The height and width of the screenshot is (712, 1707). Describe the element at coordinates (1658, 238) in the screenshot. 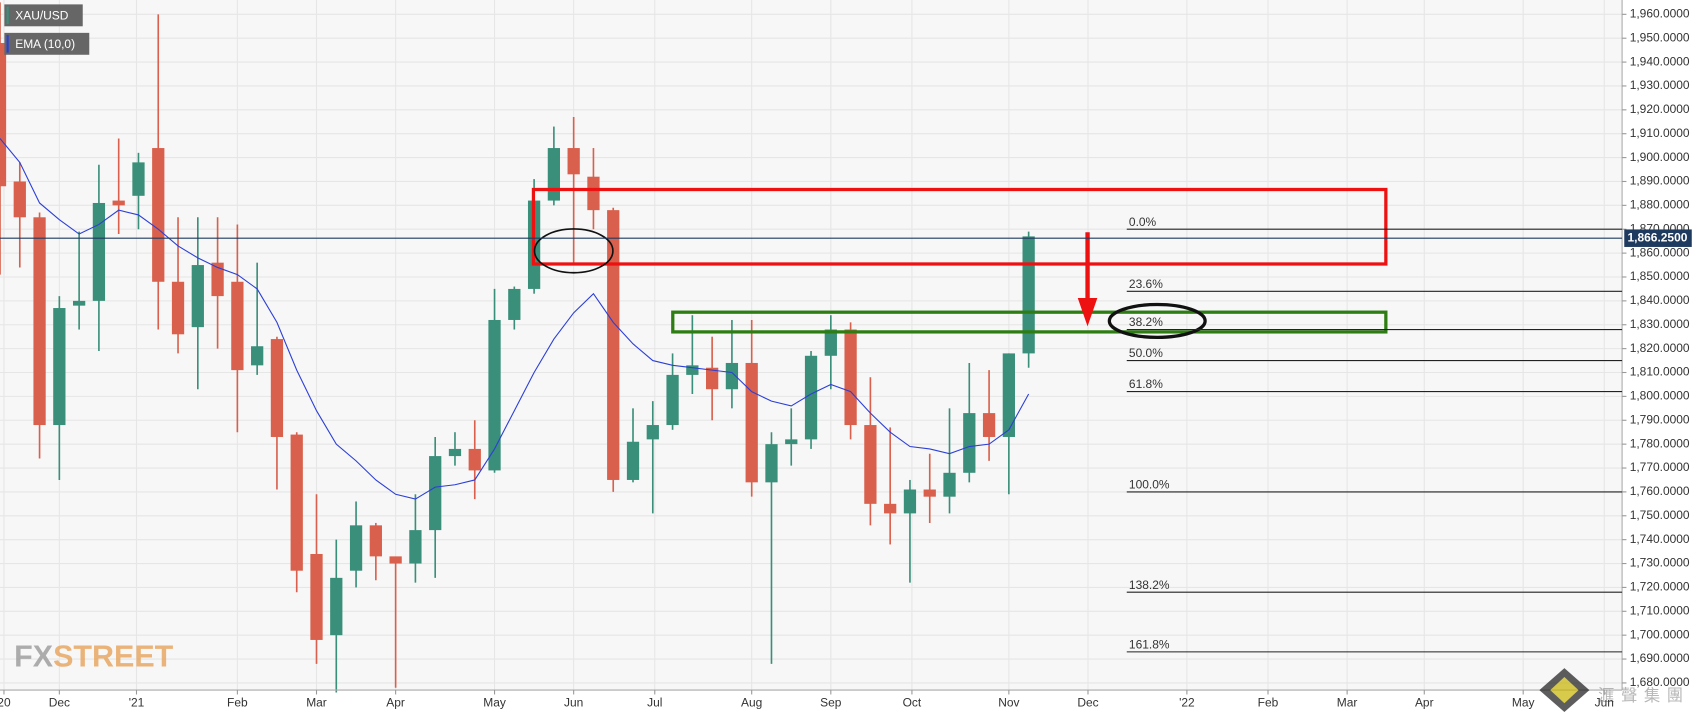

I see `price-badge` at that location.